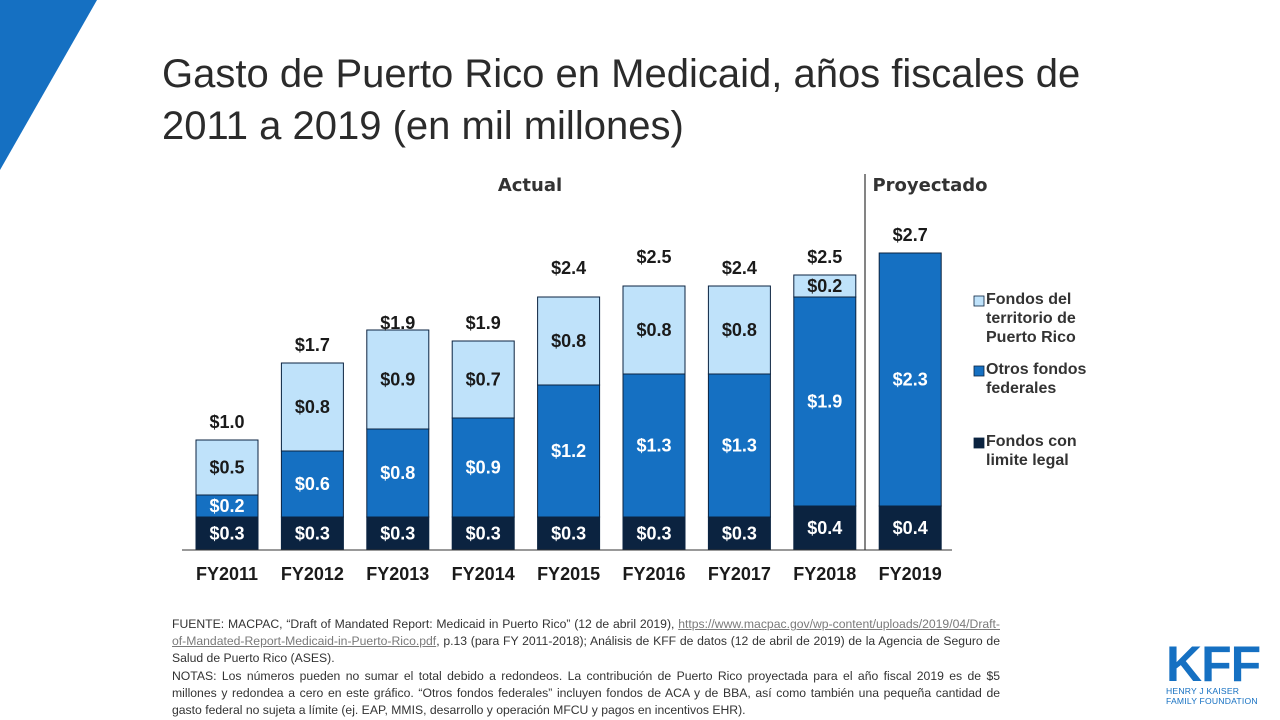 This screenshot has height=720, width=1280. I want to click on corner-accent-triangle, so click(48, 85).